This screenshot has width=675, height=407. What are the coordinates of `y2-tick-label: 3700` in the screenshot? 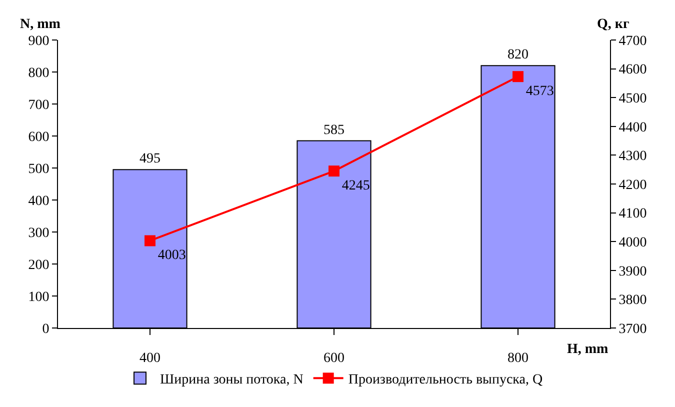 It's located at (632, 329).